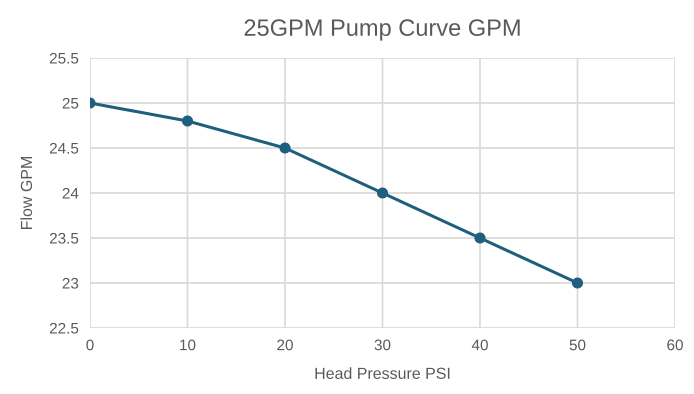 This screenshot has width=694, height=394. I want to click on y-tick-label: 24, so click(70, 193).